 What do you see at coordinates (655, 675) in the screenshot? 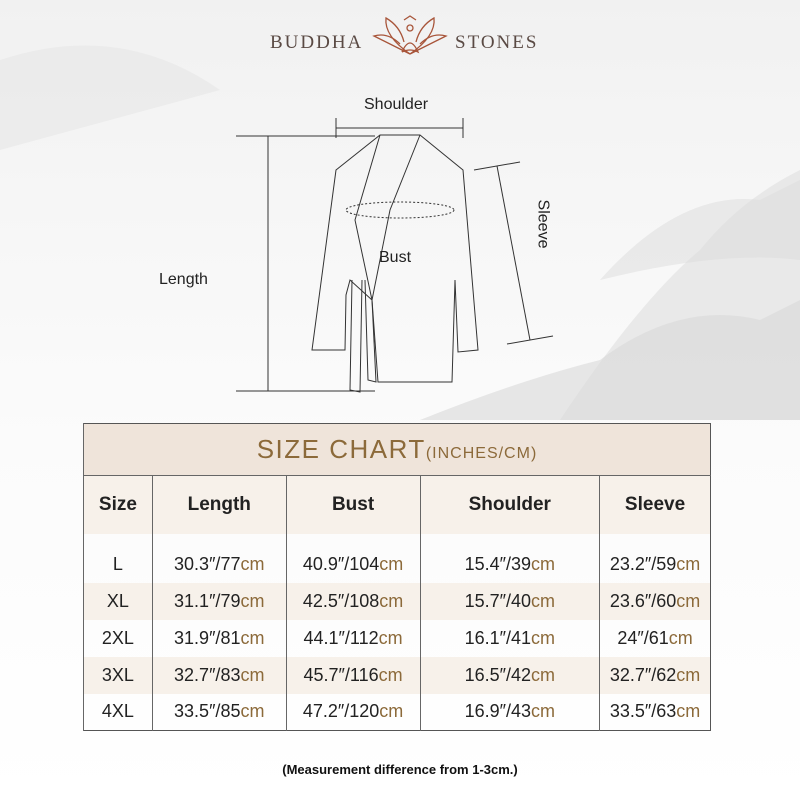
I see `measurement-cell: 32.7″/62cm` at bounding box center [655, 675].